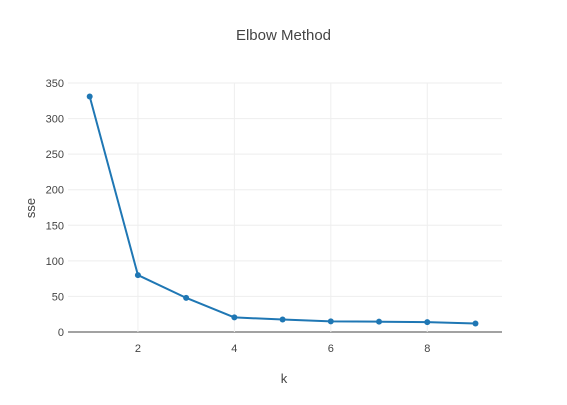  I want to click on x-tick-label: 4, so click(234, 349).